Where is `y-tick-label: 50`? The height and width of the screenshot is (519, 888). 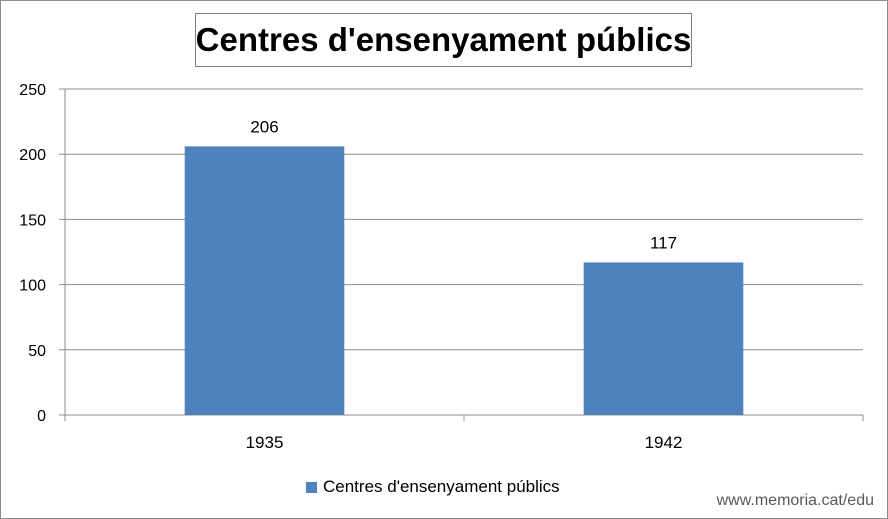 y-tick-label: 50 is located at coordinates (37, 351).